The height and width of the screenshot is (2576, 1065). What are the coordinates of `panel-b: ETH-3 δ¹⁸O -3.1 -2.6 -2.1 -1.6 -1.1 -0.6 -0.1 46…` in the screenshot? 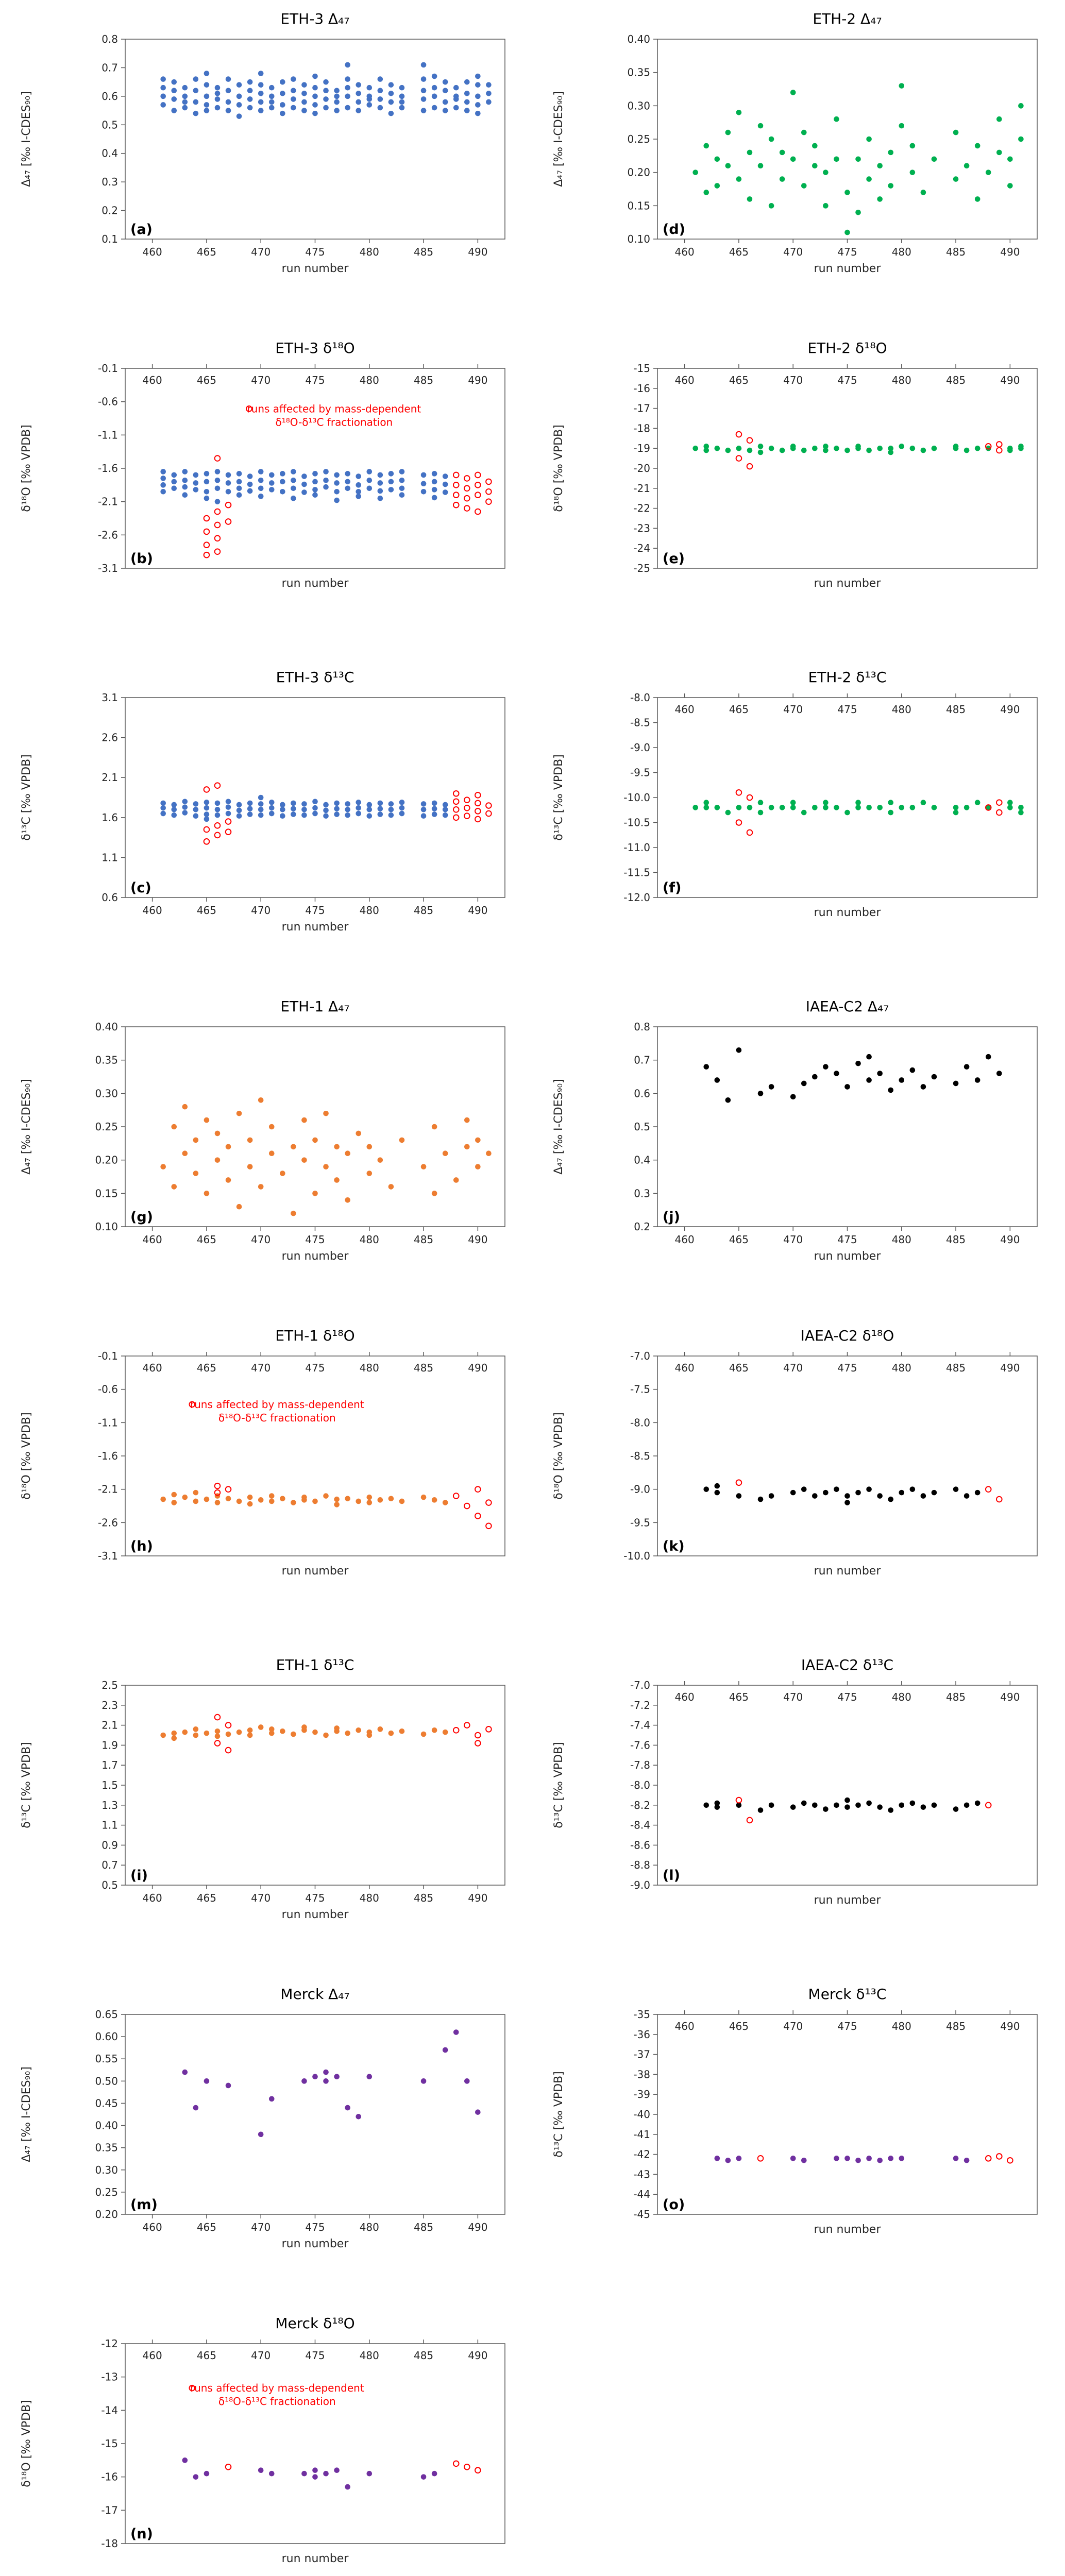 It's located at (266, 493).